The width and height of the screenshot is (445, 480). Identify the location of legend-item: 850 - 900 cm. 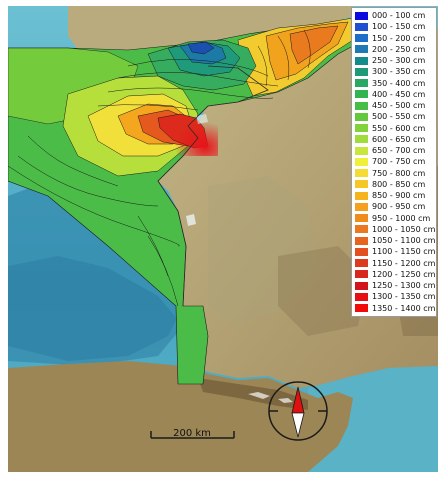
(394, 195).